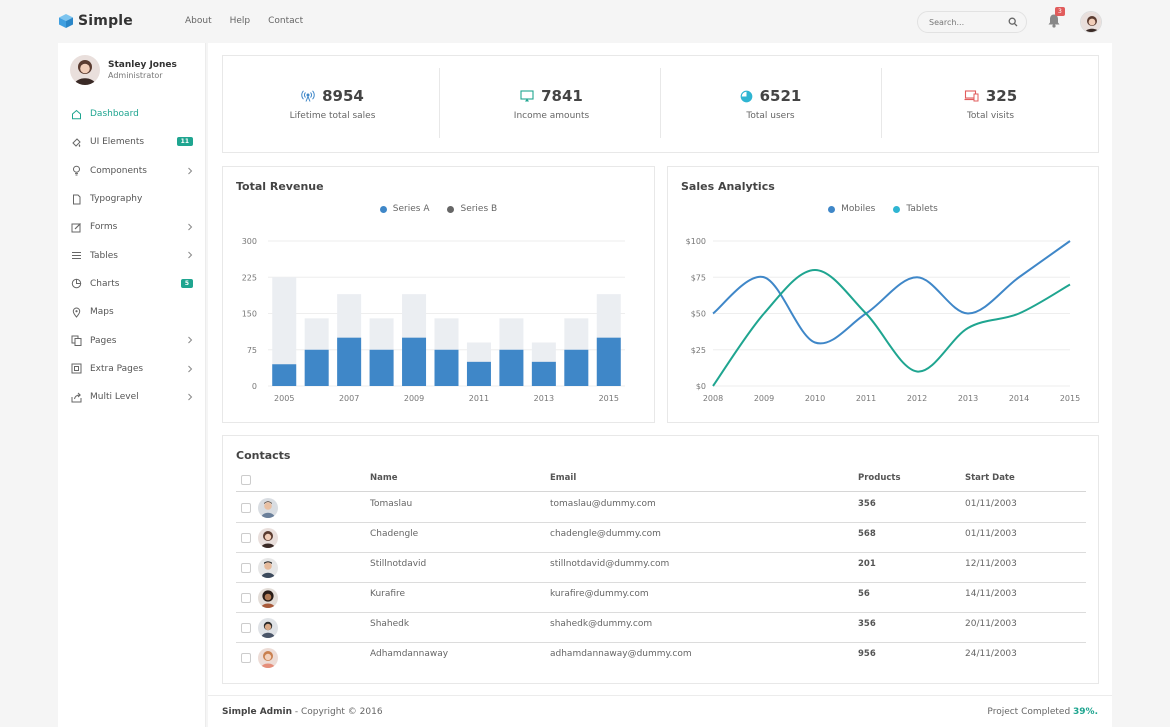 Image resolution: width=1170 pixels, height=727 pixels. I want to click on stat-income: 7841 Income amounts, so click(551, 105).